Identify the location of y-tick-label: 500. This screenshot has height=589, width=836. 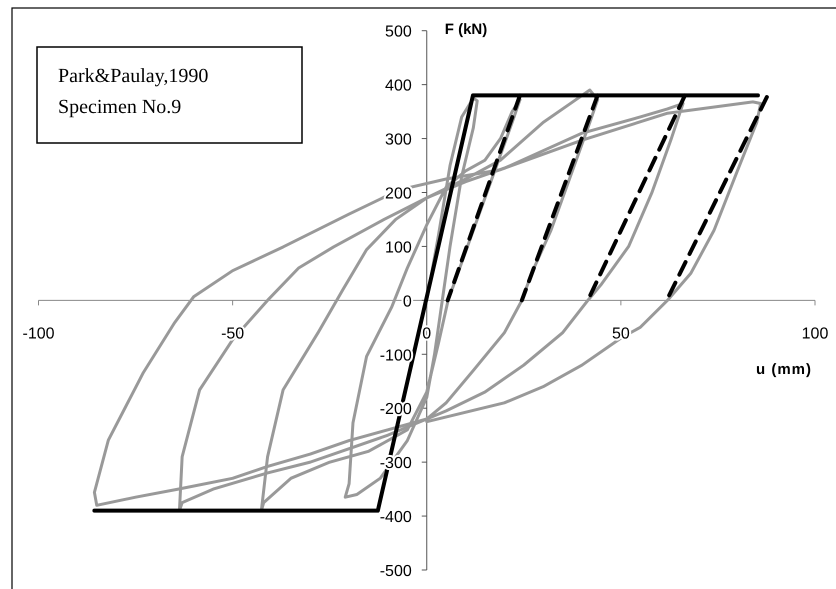
(398, 32).